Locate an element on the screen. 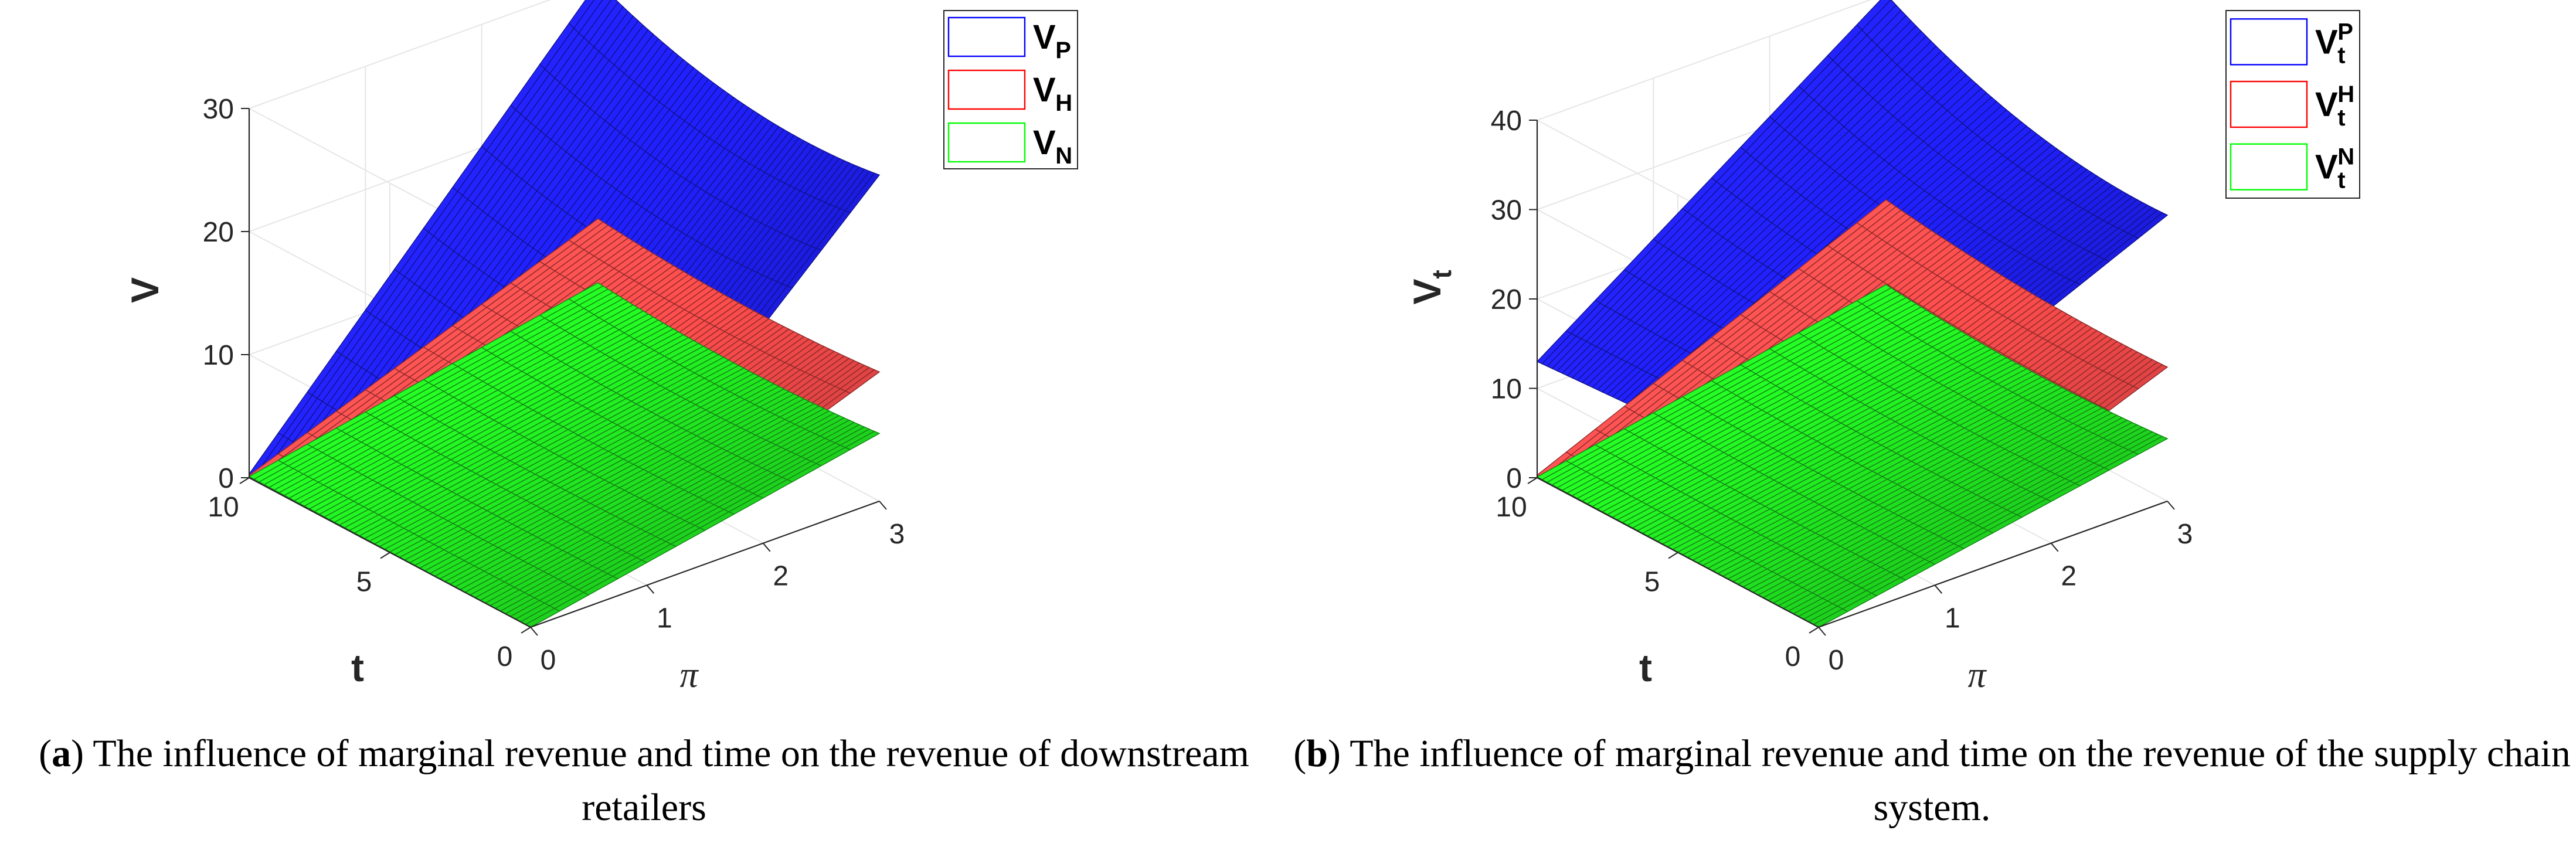 The height and width of the screenshot is (857, 2576). legend-entry: VN is located at coordinates (1052, 146).